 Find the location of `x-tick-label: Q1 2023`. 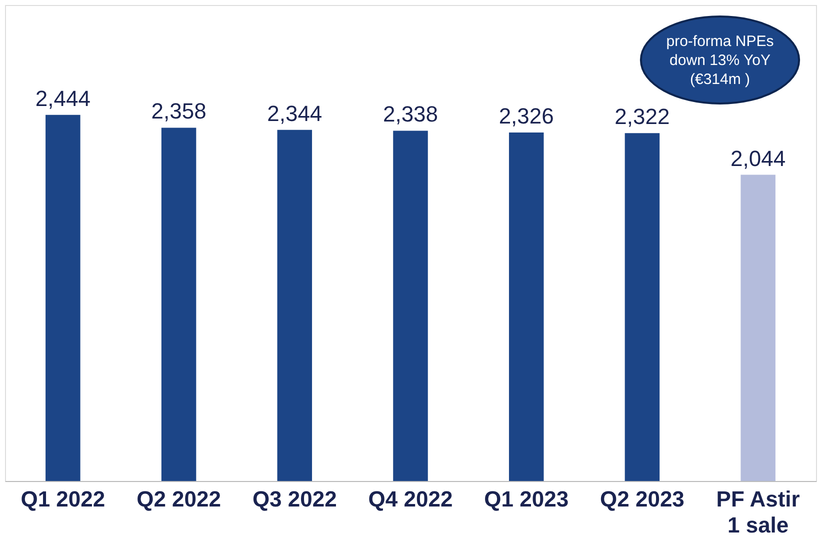

x-tick-label: Q1 2023 is located at coordinates (526, 499).